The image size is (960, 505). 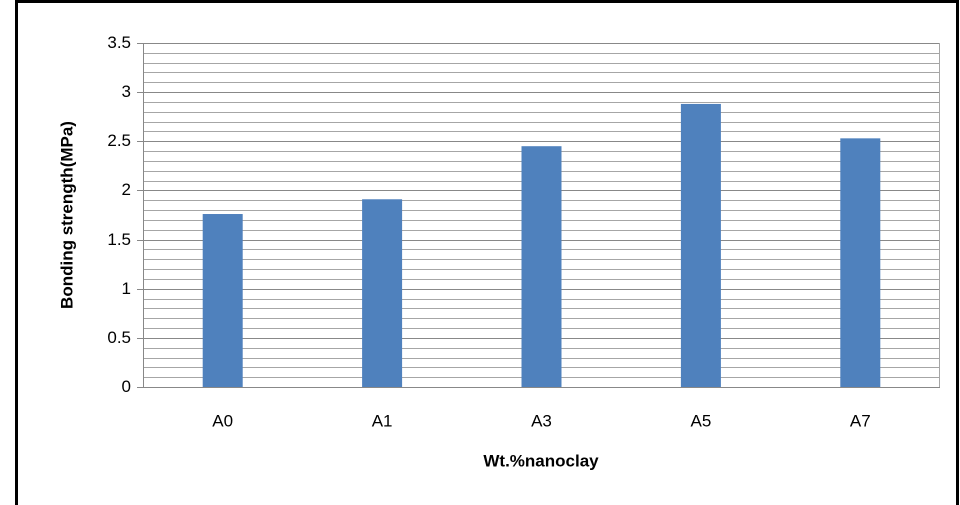 What do you see at coordinates (541, 420) in the screenshot?
I see `x-tick-label: A3` at bounding box center [541, 420].